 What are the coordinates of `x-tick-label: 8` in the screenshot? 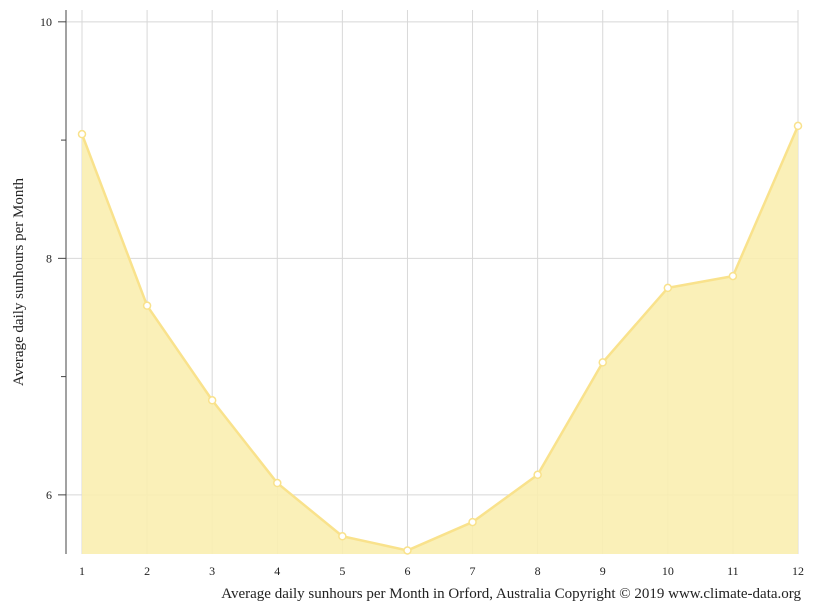 It's located at (538, 571).